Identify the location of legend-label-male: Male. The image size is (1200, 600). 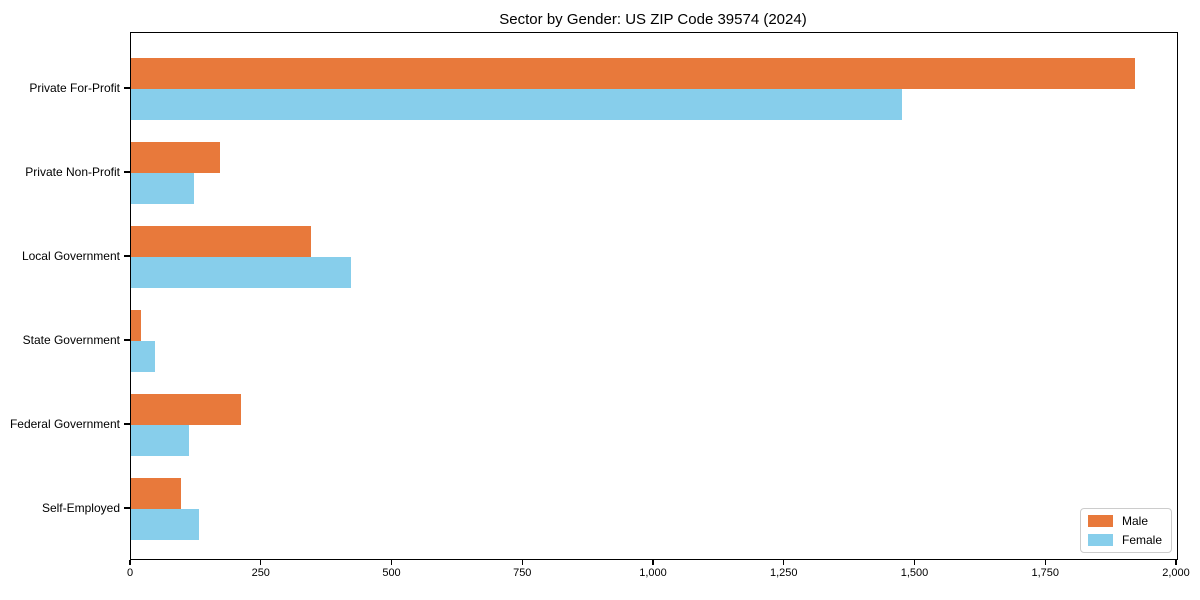
(1134, 521).